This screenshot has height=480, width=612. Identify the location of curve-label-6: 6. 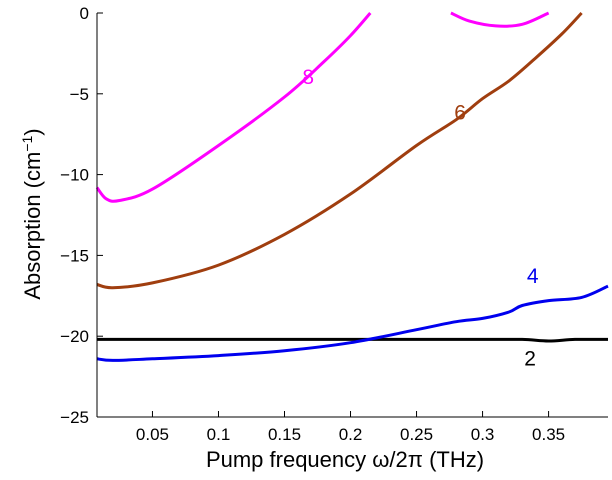
(460, 113).